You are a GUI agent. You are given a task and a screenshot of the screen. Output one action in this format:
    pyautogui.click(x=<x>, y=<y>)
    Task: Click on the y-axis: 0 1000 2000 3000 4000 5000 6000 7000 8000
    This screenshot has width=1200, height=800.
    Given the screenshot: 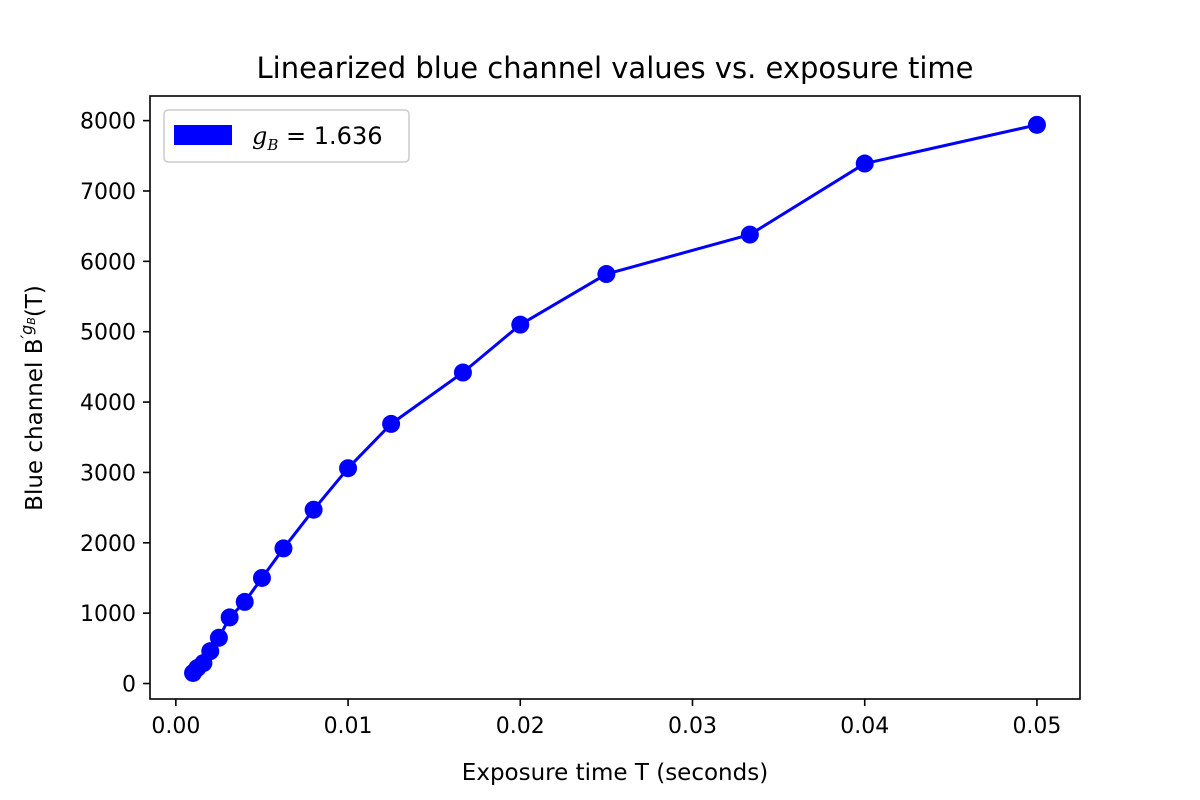 What is the action you would take?
    pyautogui.click(x=115, y=404)
    